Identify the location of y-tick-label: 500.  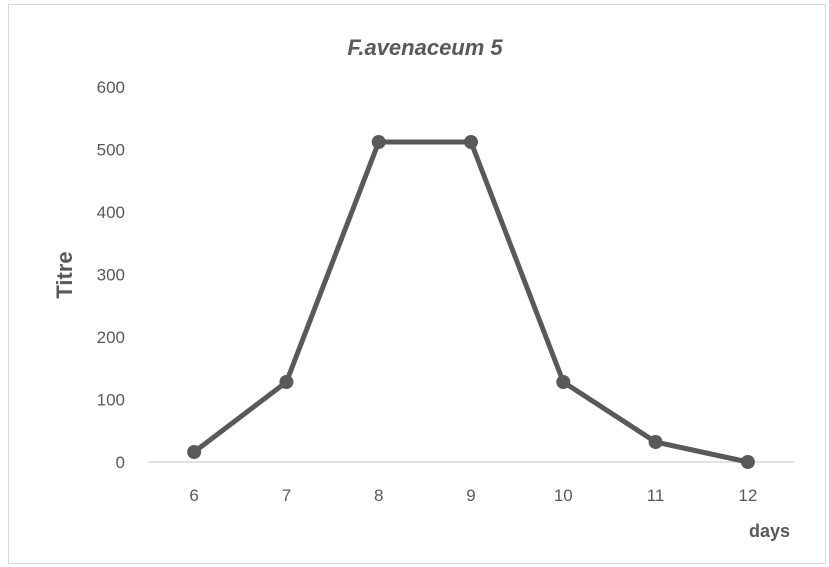
(111, 150).